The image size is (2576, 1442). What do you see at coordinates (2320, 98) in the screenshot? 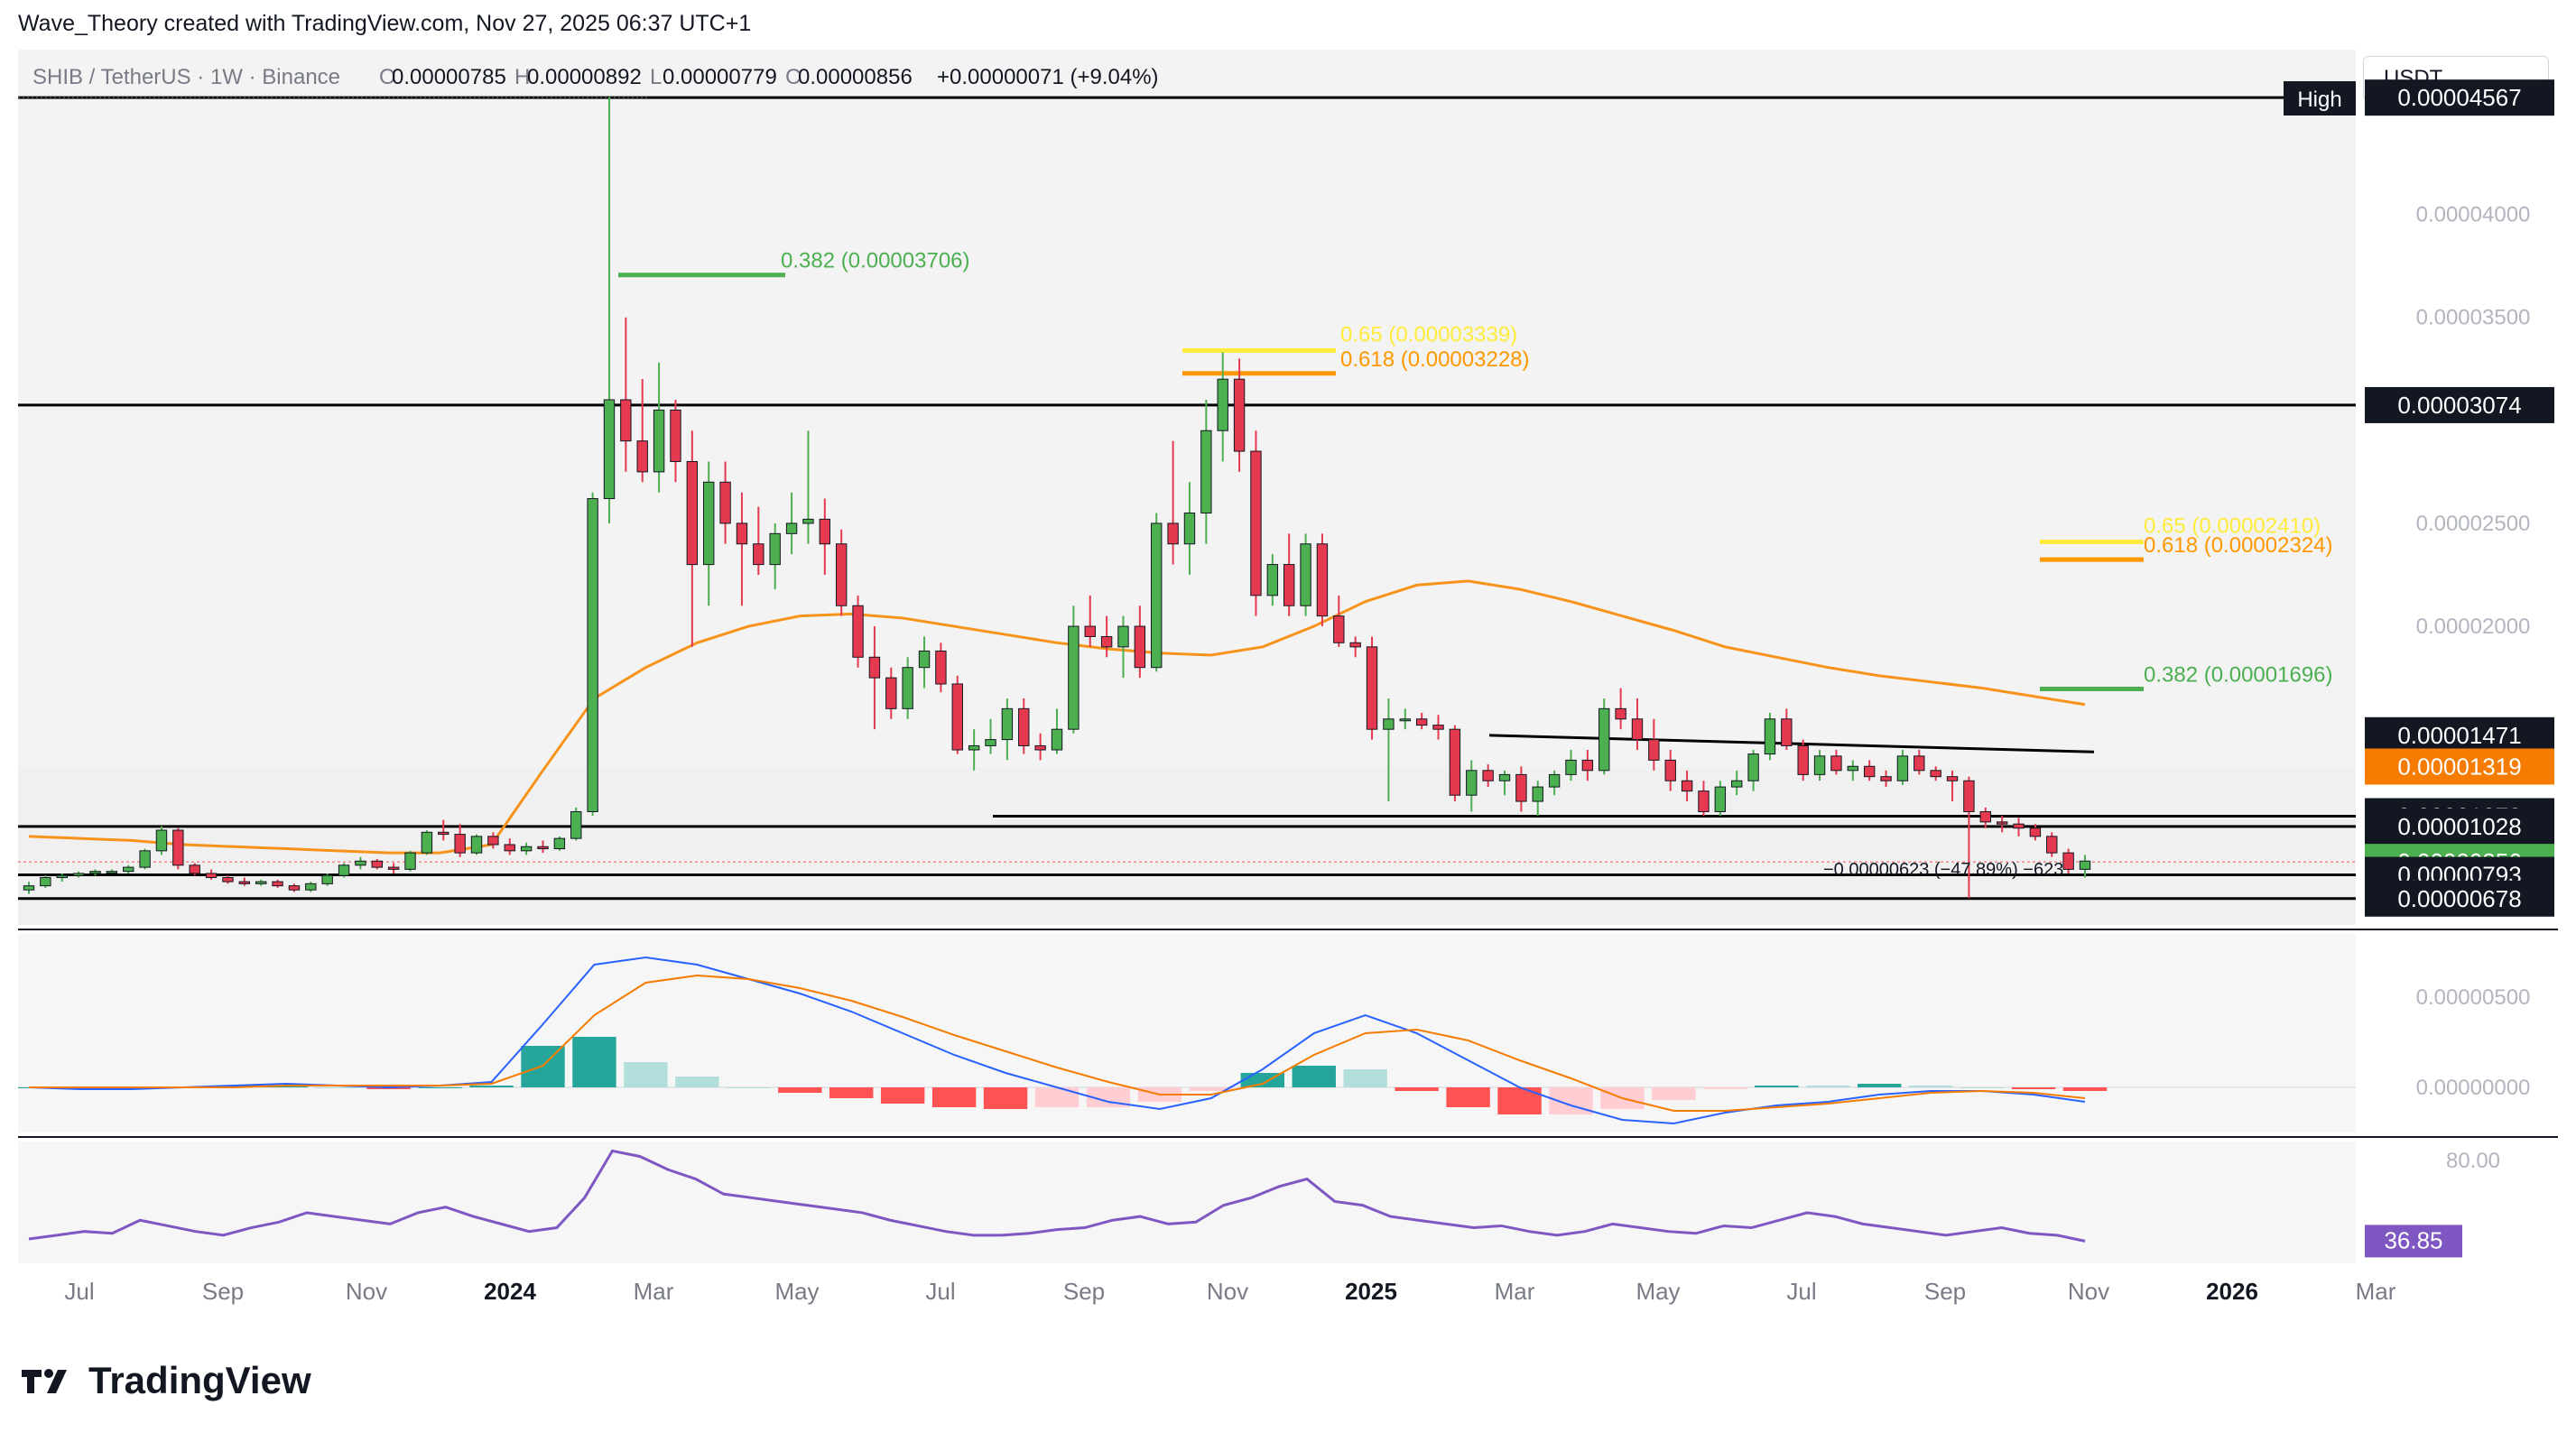
I see `high-tag` at bounding box center [2320, 98].